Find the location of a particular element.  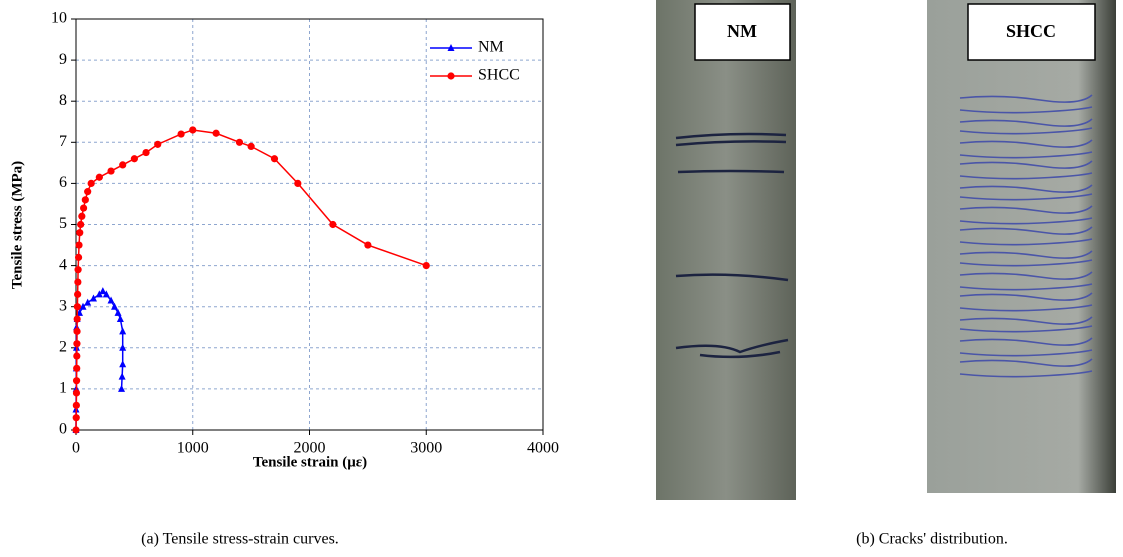

y-tick-label: 2 is located at coordinates (63, 346).